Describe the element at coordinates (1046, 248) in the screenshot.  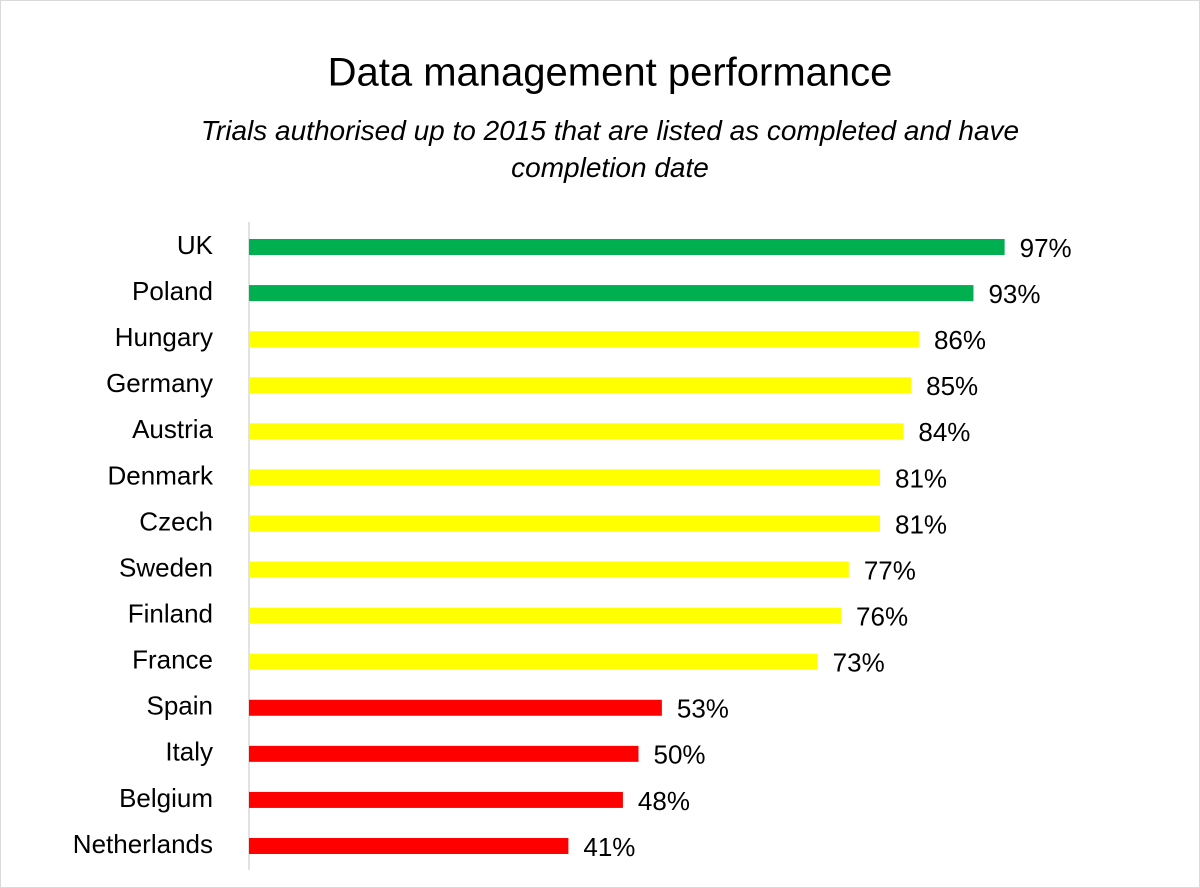
I see `value-label: 97%` at that location.